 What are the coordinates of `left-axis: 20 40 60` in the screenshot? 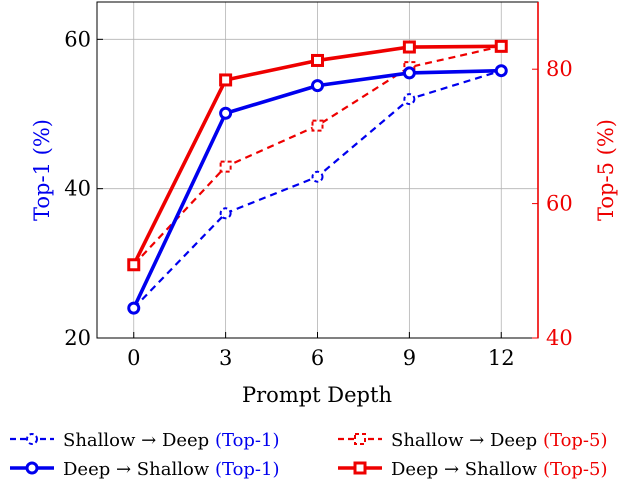 It's located at (83, 188).